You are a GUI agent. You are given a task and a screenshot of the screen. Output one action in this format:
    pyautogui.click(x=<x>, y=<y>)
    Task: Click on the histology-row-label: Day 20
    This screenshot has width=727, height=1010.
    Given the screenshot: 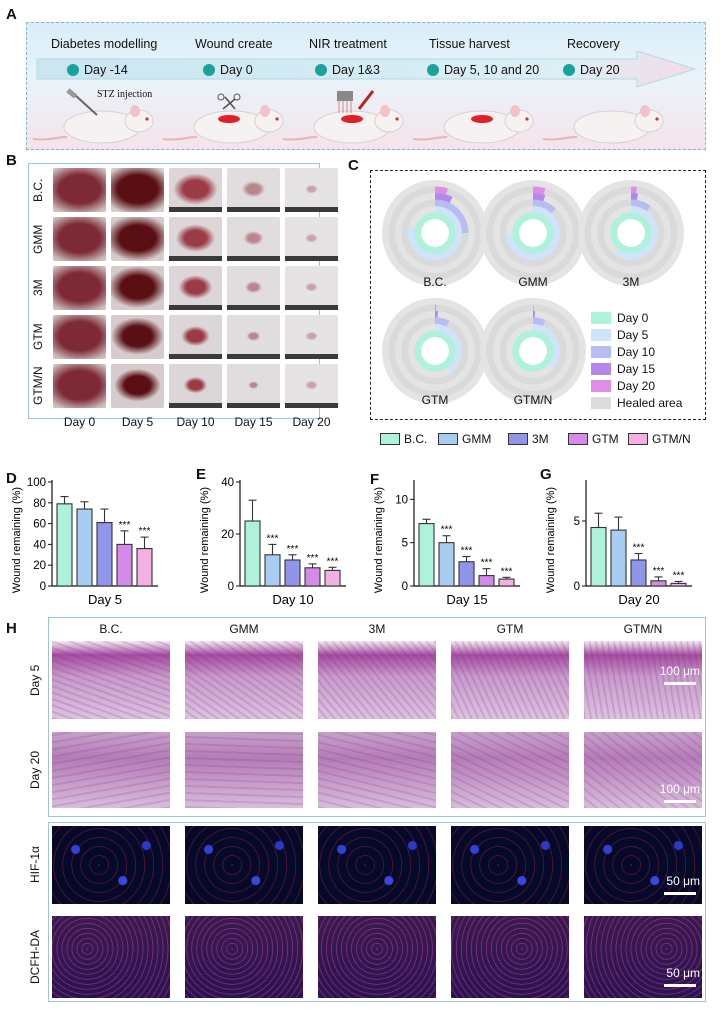 What is the action you would take?
    pyautogui.click(x=35, y=770)
    